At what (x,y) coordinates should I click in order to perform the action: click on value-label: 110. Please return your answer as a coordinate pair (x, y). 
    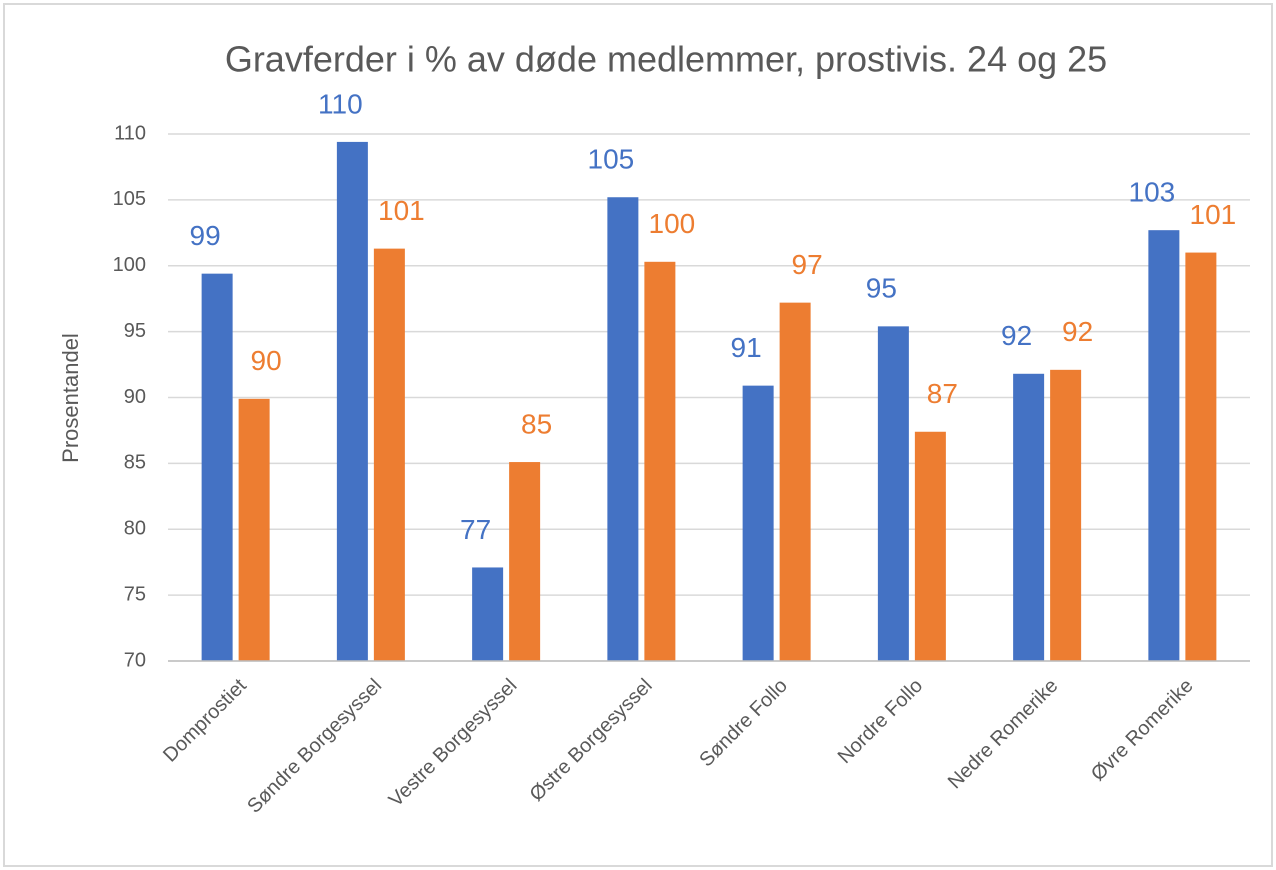
    Looking at the image, I should click on (340, 103).